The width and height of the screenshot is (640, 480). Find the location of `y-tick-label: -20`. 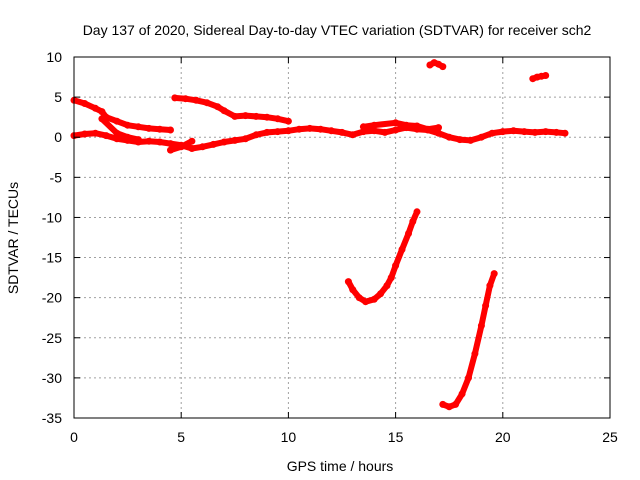

y-tick-label: -20 is located at coordinates (52, 298).